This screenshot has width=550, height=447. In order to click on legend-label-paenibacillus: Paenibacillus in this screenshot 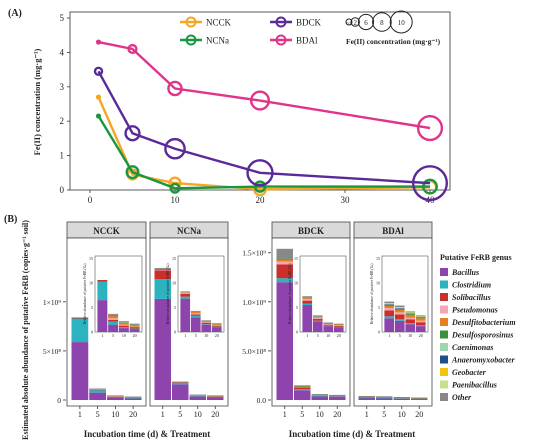, I will do `click(474, 385)`.